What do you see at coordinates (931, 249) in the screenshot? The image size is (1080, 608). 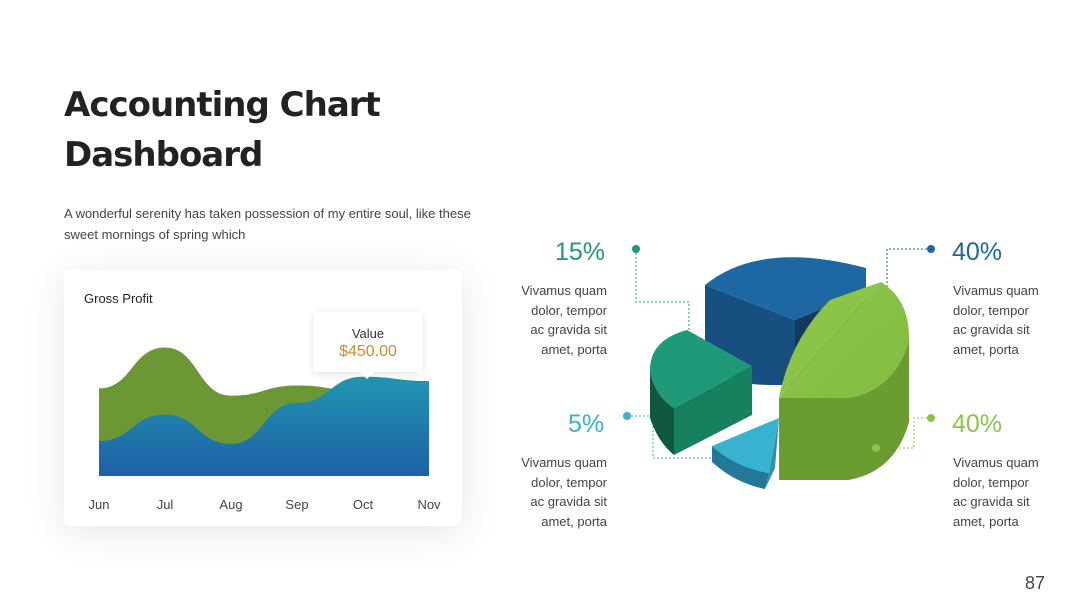 I see `connector-dot-tr` at bounding box center [931, 249].